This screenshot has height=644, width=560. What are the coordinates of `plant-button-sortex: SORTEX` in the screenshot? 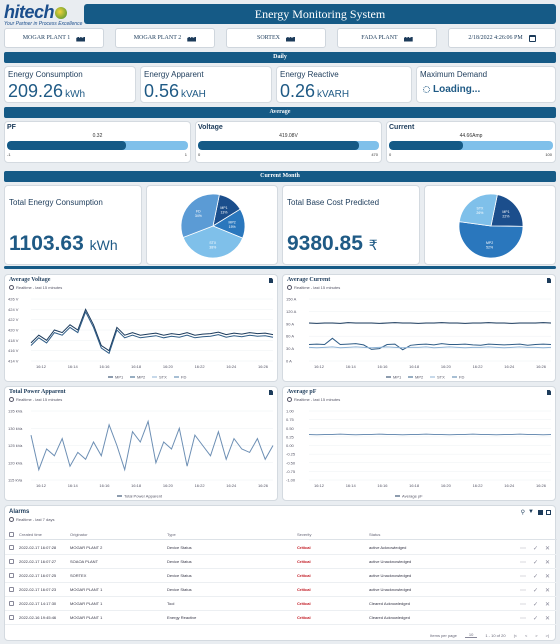 It's located at (276, 38).